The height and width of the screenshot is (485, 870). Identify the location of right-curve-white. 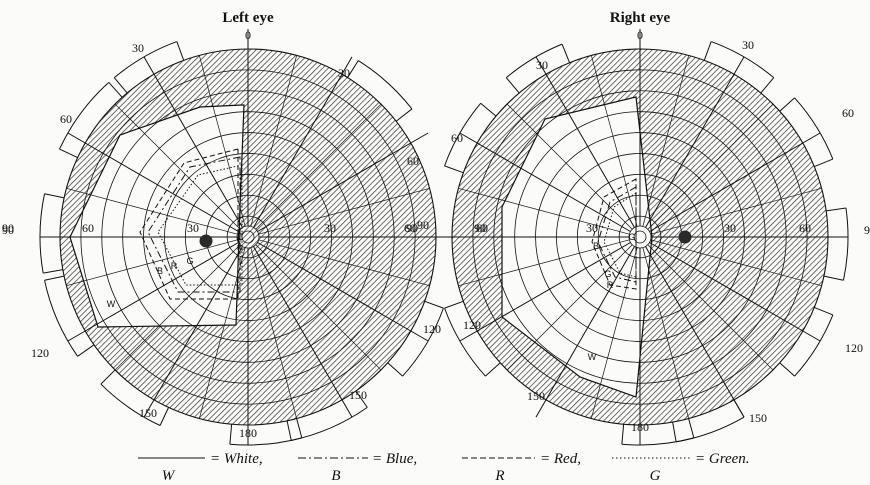
(577, 247).